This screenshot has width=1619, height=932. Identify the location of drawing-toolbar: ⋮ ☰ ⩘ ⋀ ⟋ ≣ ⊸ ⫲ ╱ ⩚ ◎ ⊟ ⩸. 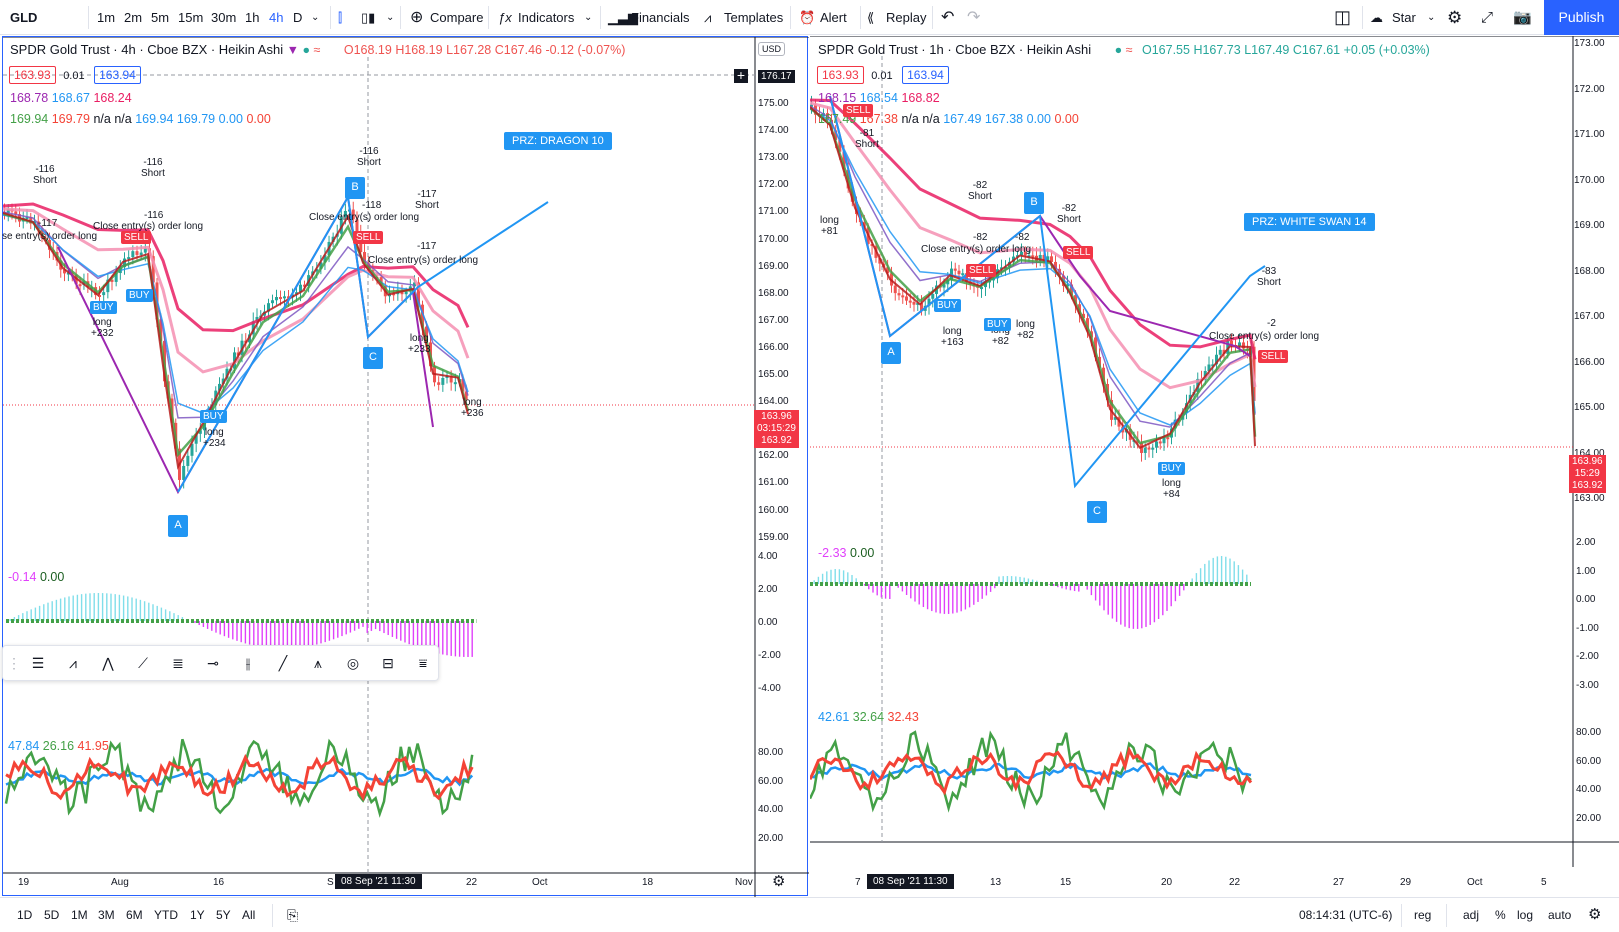
(220, 663).